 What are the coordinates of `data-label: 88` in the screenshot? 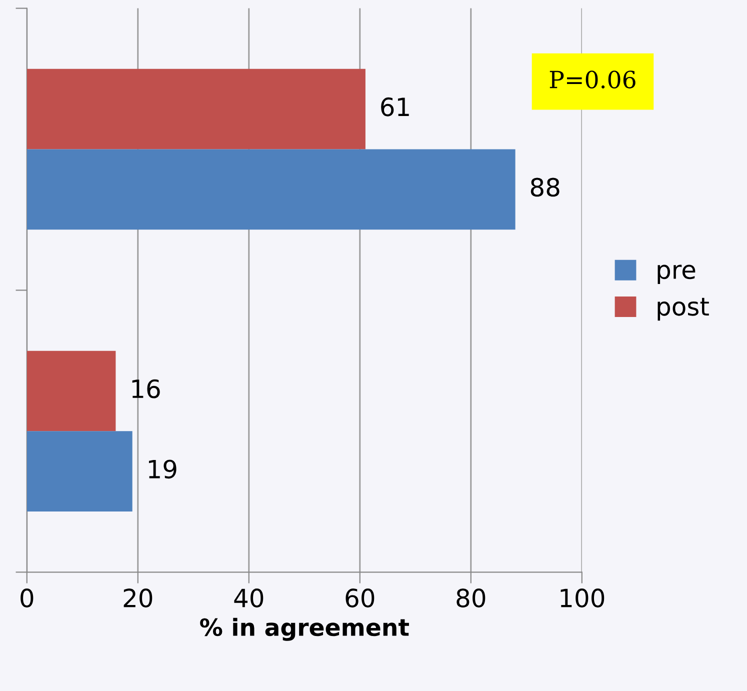 It's located at (545, 187).